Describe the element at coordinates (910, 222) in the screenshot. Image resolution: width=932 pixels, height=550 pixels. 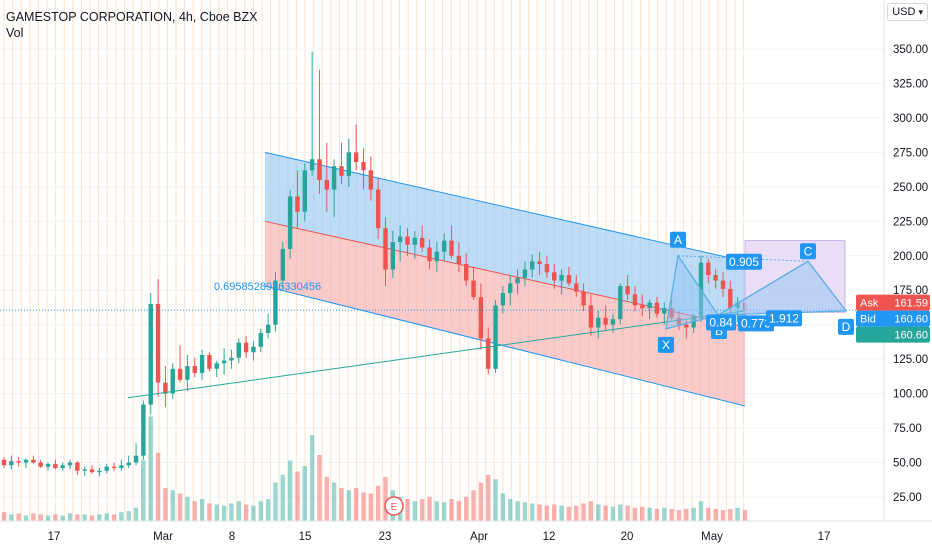
I see `y-tick-label: 225.00` at that location.